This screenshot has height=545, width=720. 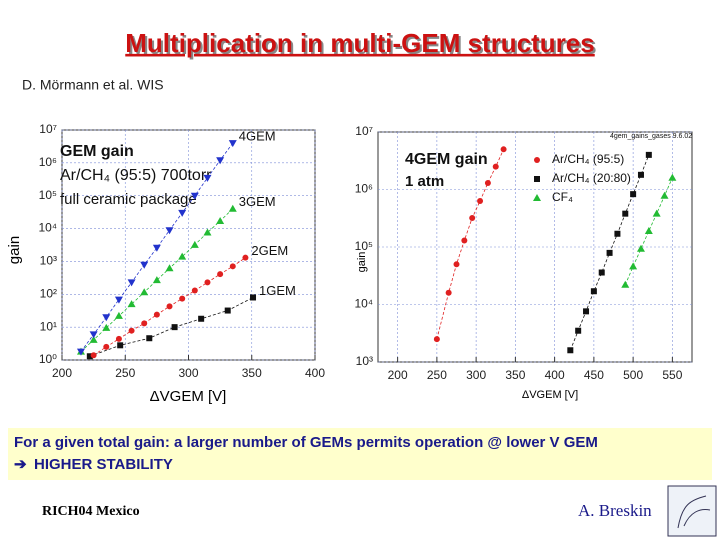 What do you see at coordinates (515, 375) in the screenshot?
I see `x-tick-label: 350` at bounding box center [515, 375].